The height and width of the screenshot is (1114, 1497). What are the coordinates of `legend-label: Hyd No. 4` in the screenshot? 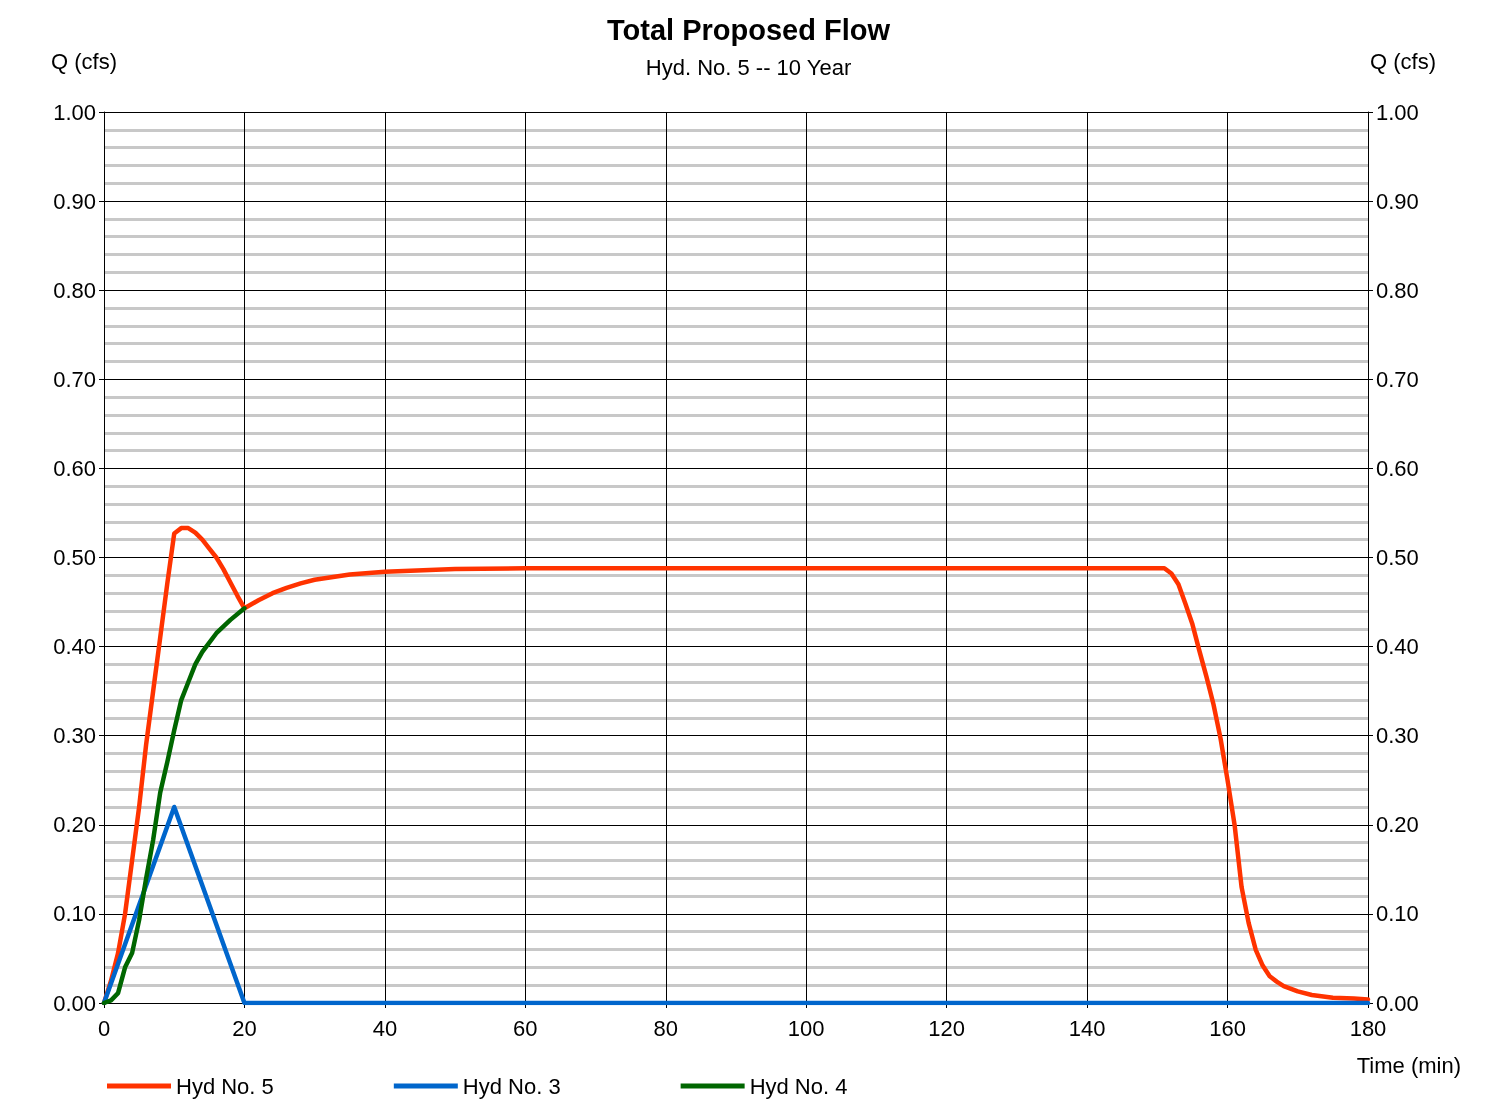 It's located at (798, 1086).